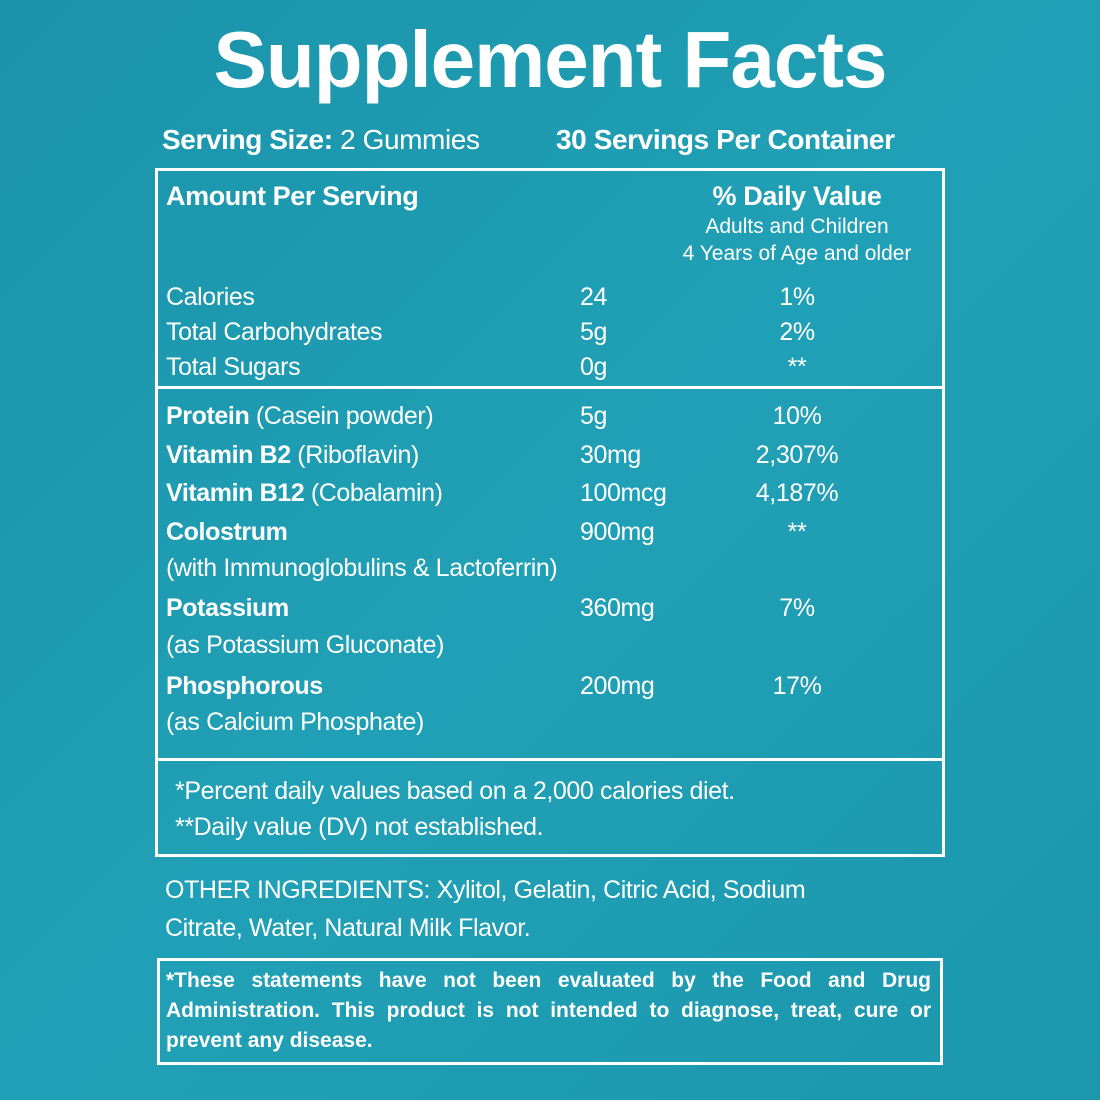  Describe the element at coordinates (797, 332) in the screenshot. I see `nutrient-dv: 2%` at that location.